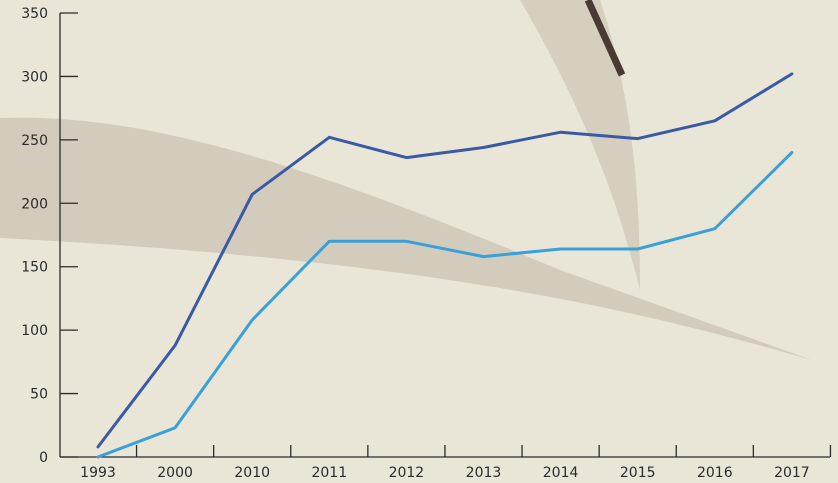  What do you see at coordinates (792, 473) in the screenshot?
I see `x-tick-label: 2017` at bounding box center [792, 473].